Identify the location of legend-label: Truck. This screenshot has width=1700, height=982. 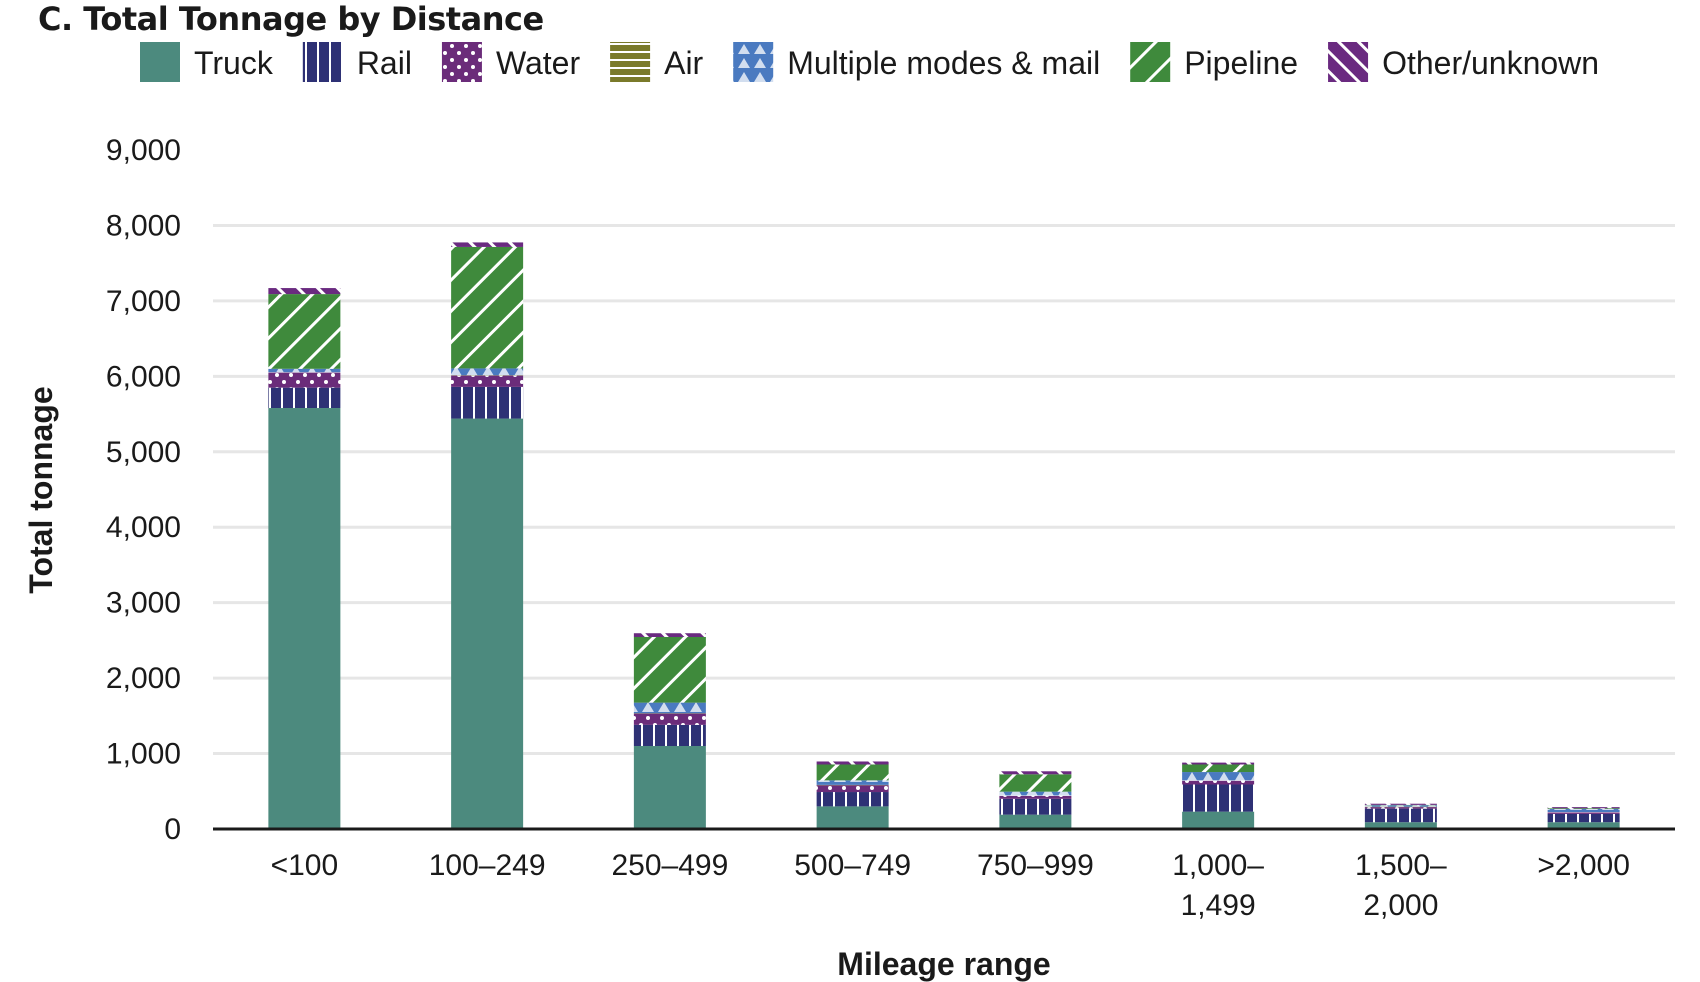
(234, 63).